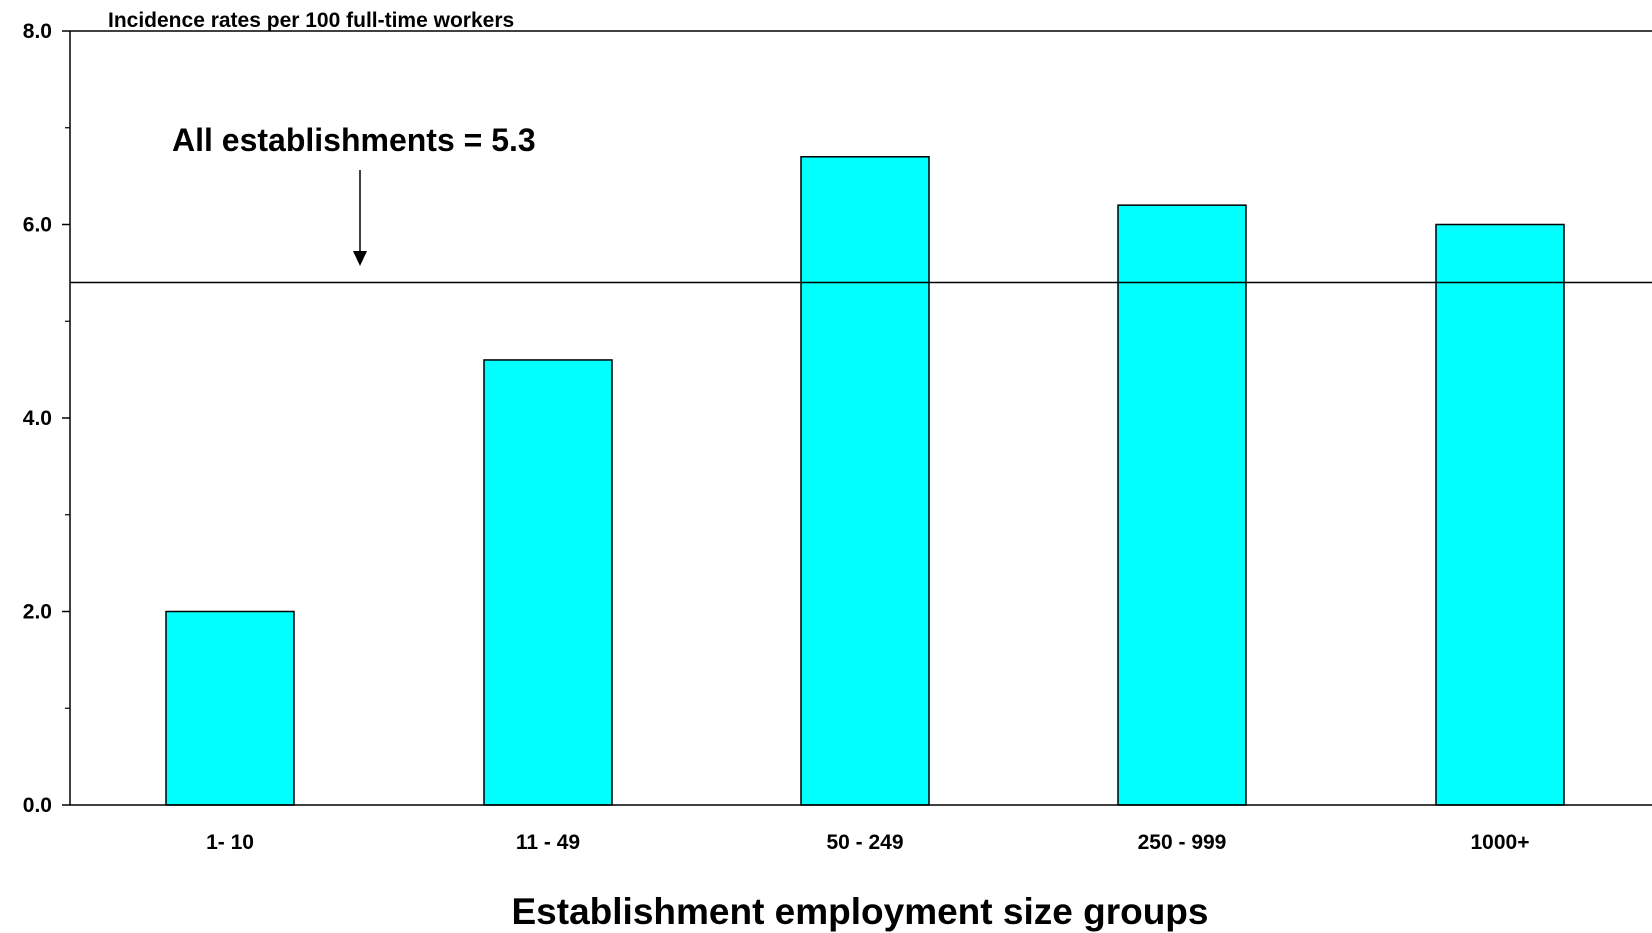  I want to click on annotation-arrow-head, so click(360, 258).